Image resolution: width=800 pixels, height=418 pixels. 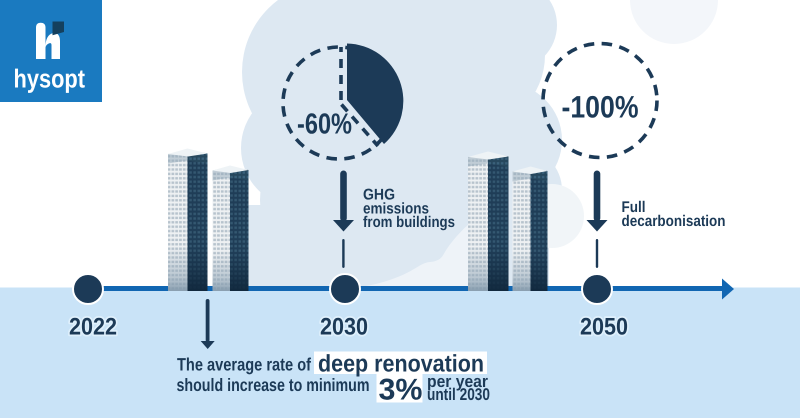 What do you see at coordinates (50, 79) in the screenshot?
I see `svg-text: hysopt` at bounding box center [50, 79].